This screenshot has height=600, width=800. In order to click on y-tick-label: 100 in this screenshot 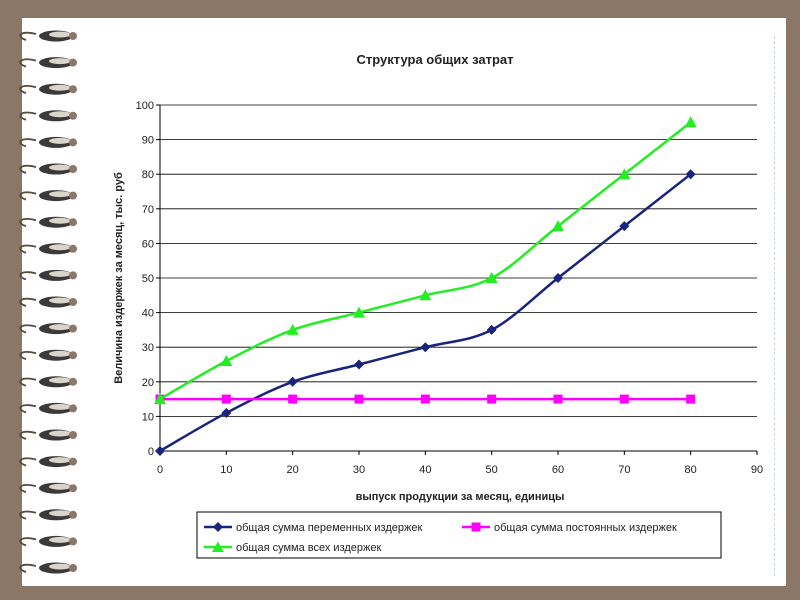, I will do `click(145, 106)`.